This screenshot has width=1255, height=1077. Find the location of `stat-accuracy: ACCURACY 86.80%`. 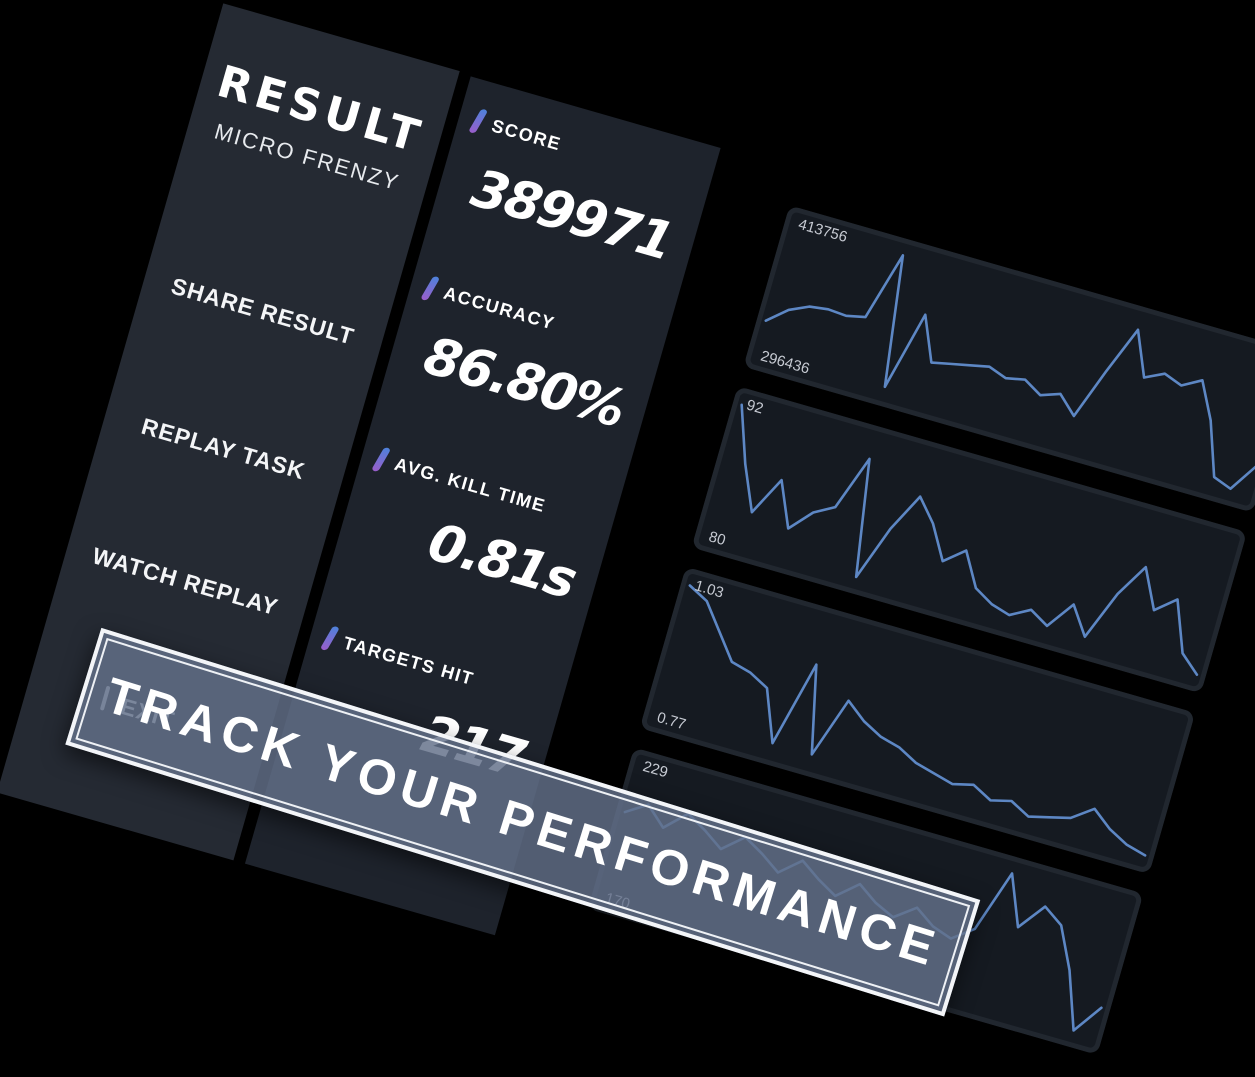

stat-accuracy: ACCURACY 86.80% is located at coordinates (536, 354).